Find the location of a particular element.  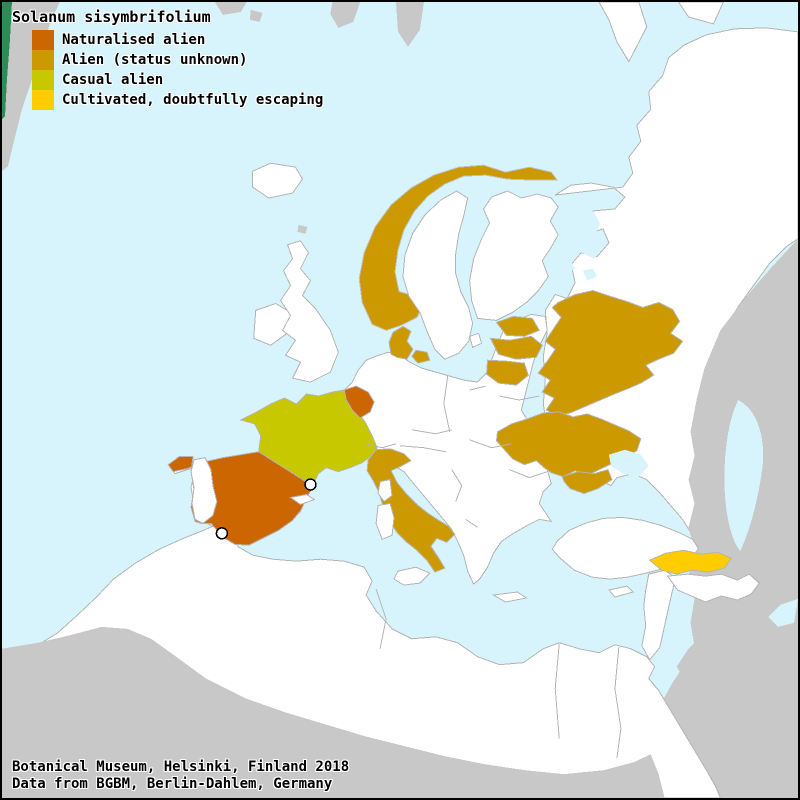

region-gotland is located at coordinates (476, 340).